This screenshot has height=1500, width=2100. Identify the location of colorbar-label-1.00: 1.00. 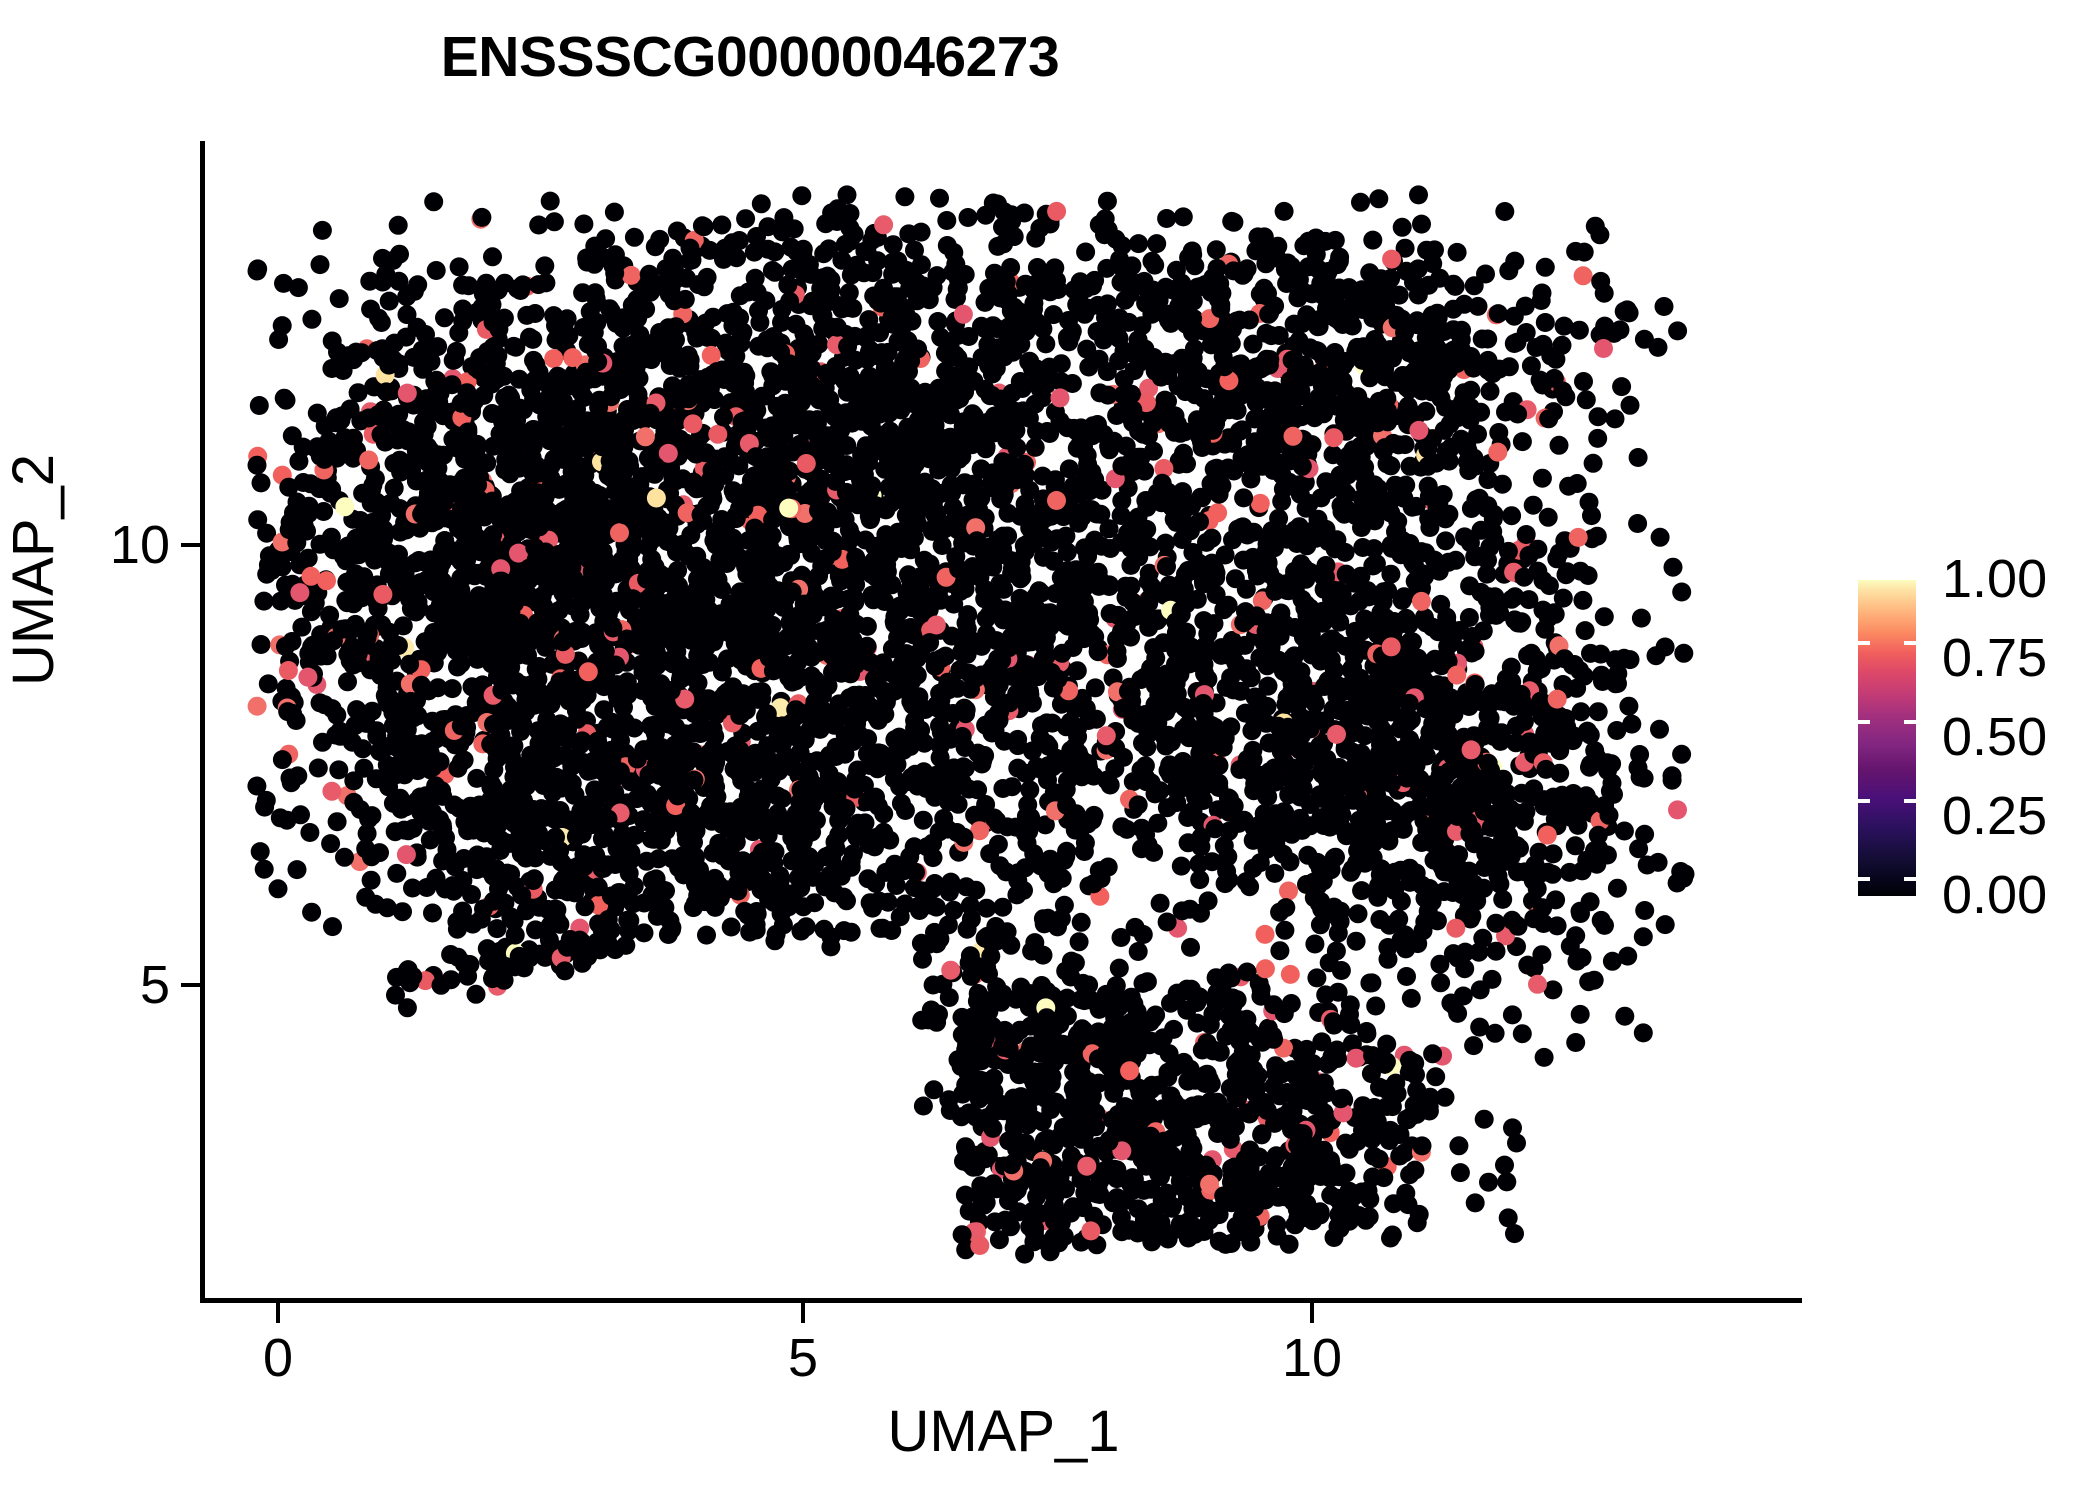
(1995, 579).